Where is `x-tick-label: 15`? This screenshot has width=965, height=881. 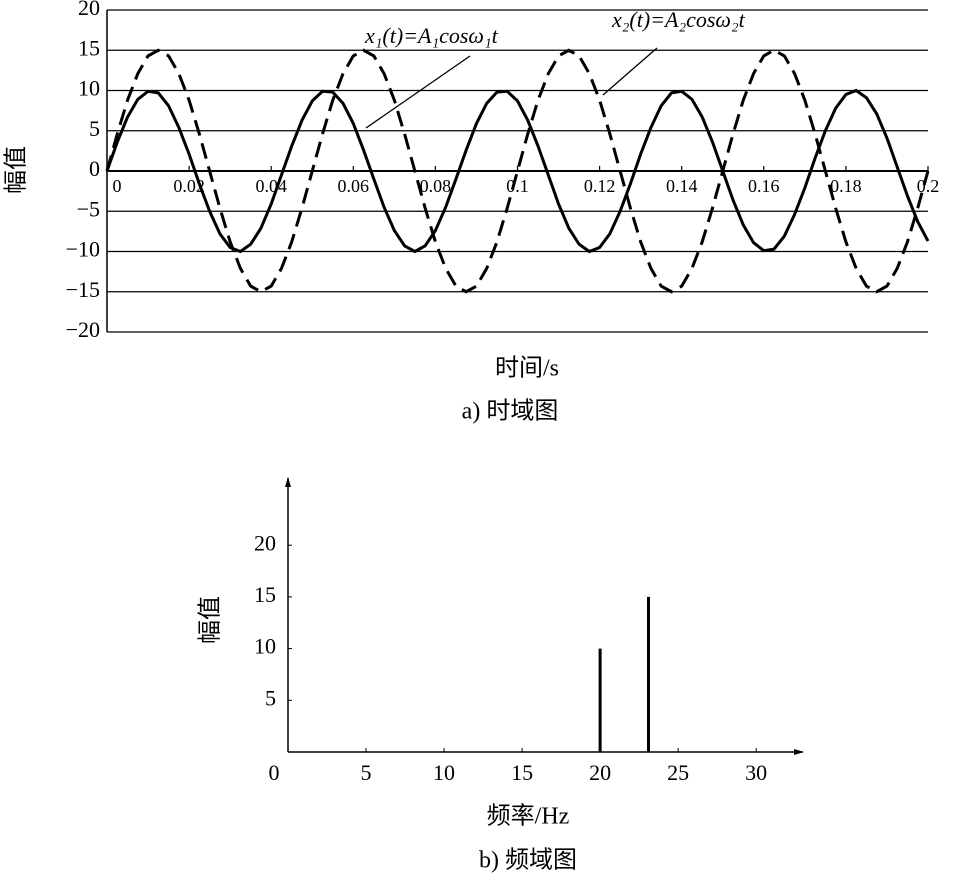
x-tick-label: 15 is located at coordinates (522, 772).